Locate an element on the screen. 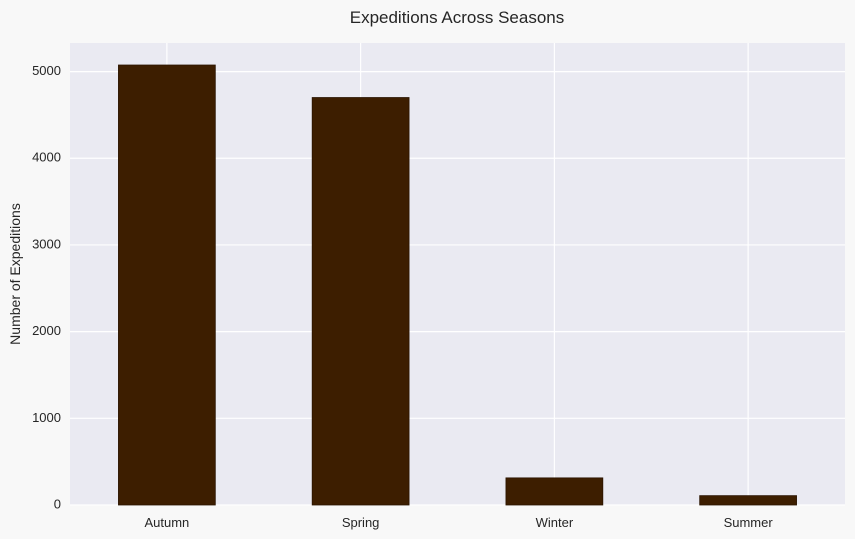  y-axis-ticks: 0 1000 2000 3000 4000 5000 is located at coordinates (46, 287).